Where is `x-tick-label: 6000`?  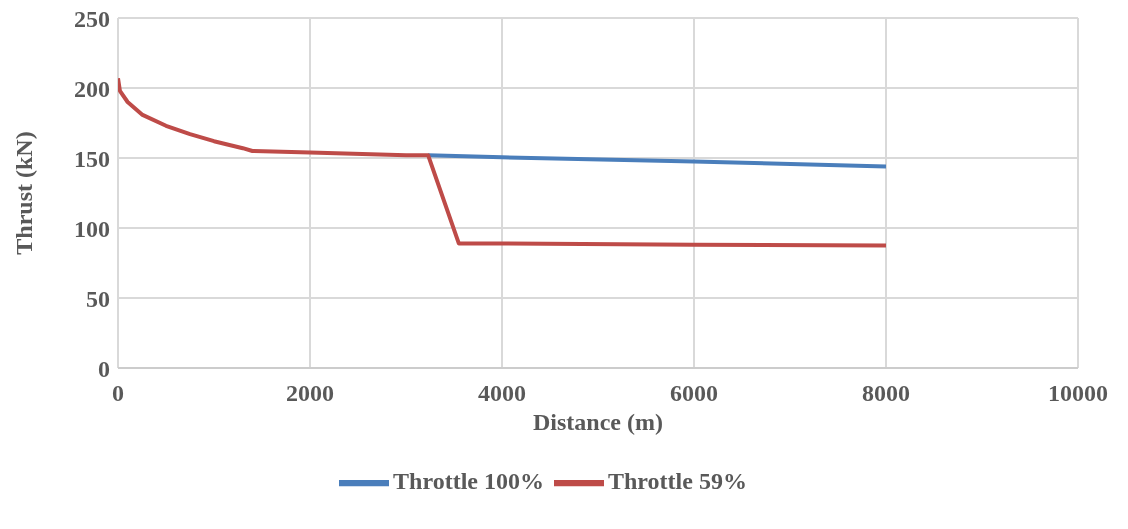 x-tick-label: 6000 is located at coordinates (694, 393).